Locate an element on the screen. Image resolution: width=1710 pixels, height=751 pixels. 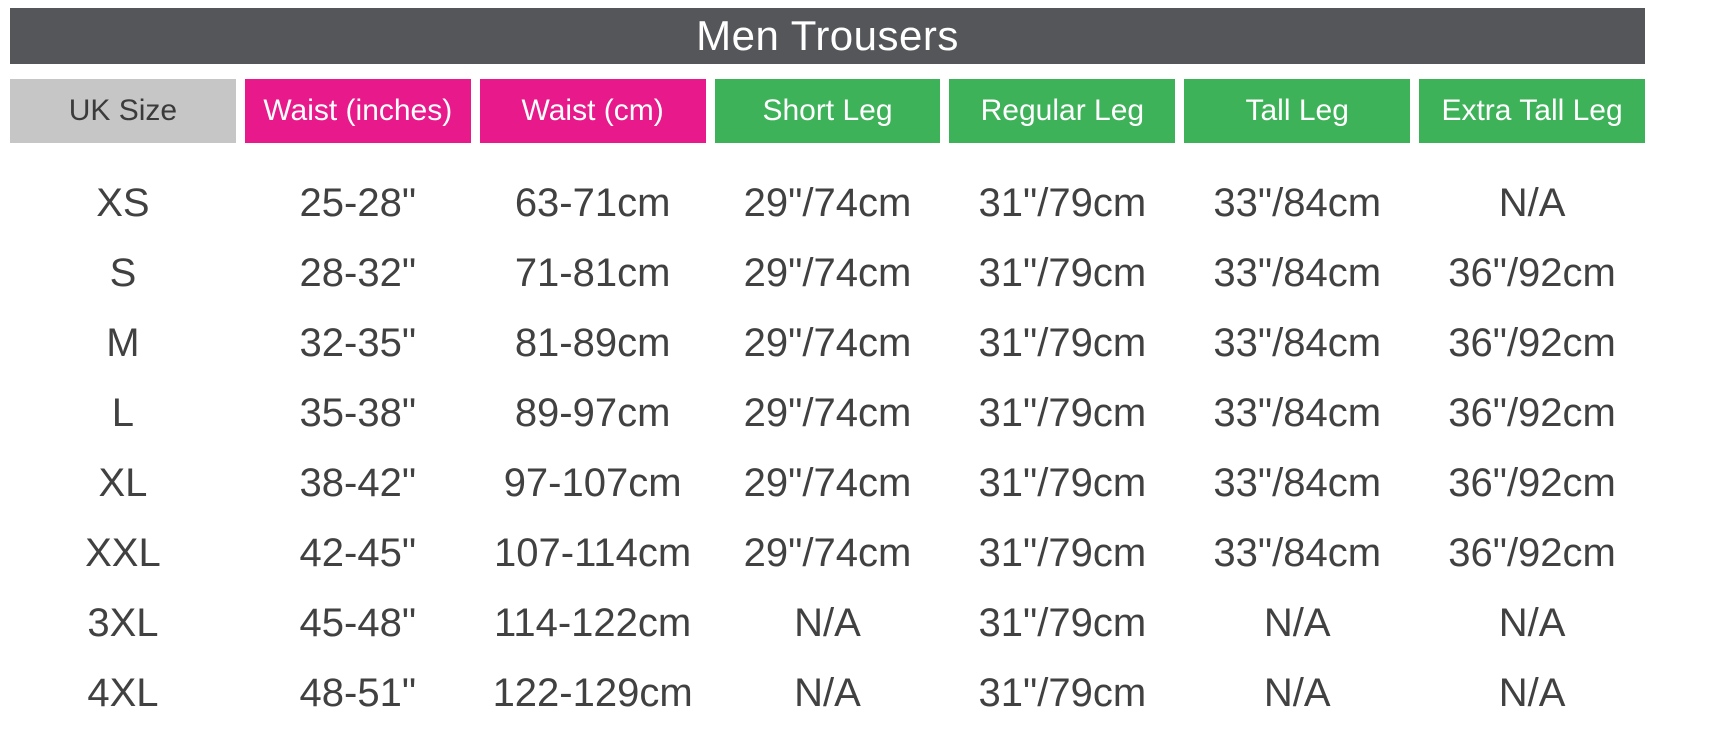
cell-waist-cm: 107-114cm is located at coordinates (593, 552).